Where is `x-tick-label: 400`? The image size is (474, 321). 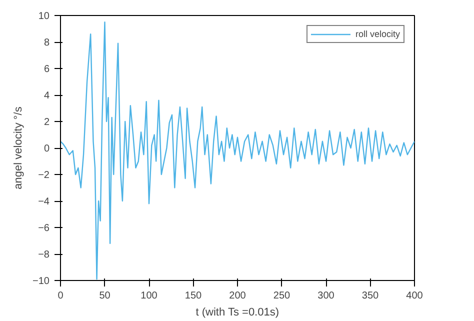
x-tick-label: 400 is located at coordinates (415, 296).